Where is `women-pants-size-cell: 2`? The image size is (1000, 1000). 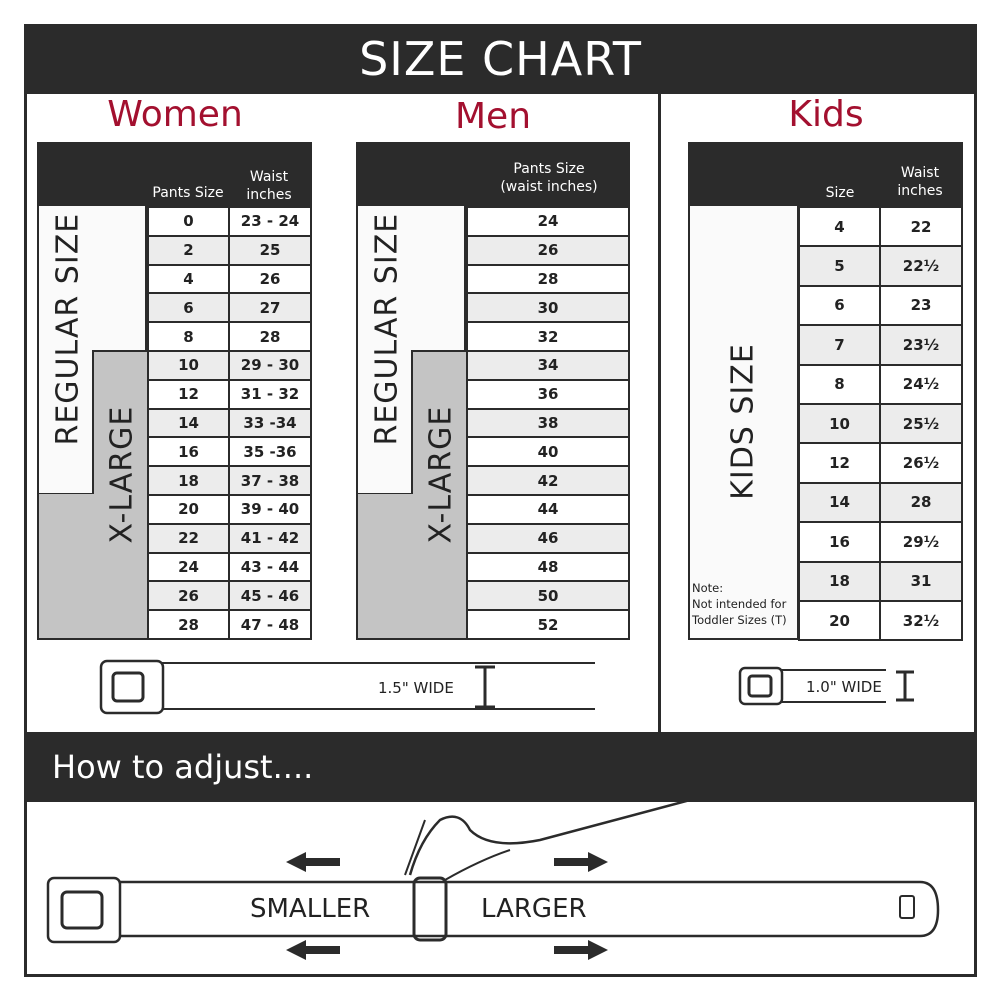
women-pants-size-cell: 2 is located at coordinates (188, 250).